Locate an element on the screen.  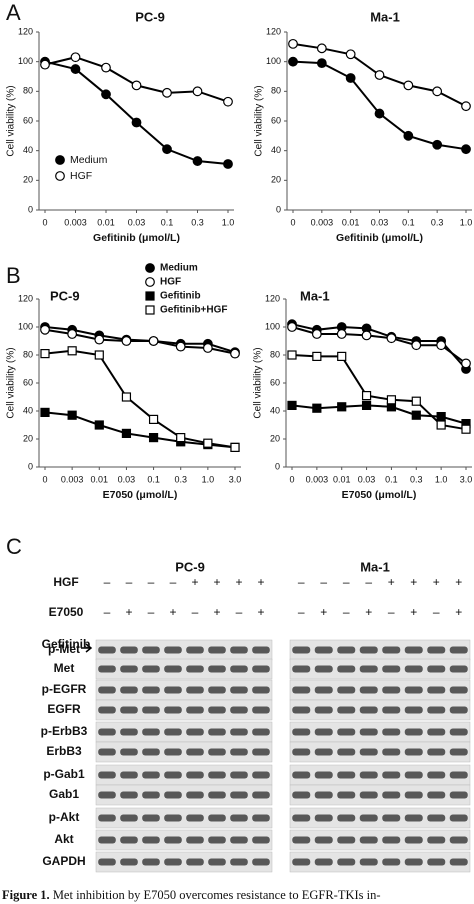
caption-label: Figure 1. is located at coordinates (26, 895).